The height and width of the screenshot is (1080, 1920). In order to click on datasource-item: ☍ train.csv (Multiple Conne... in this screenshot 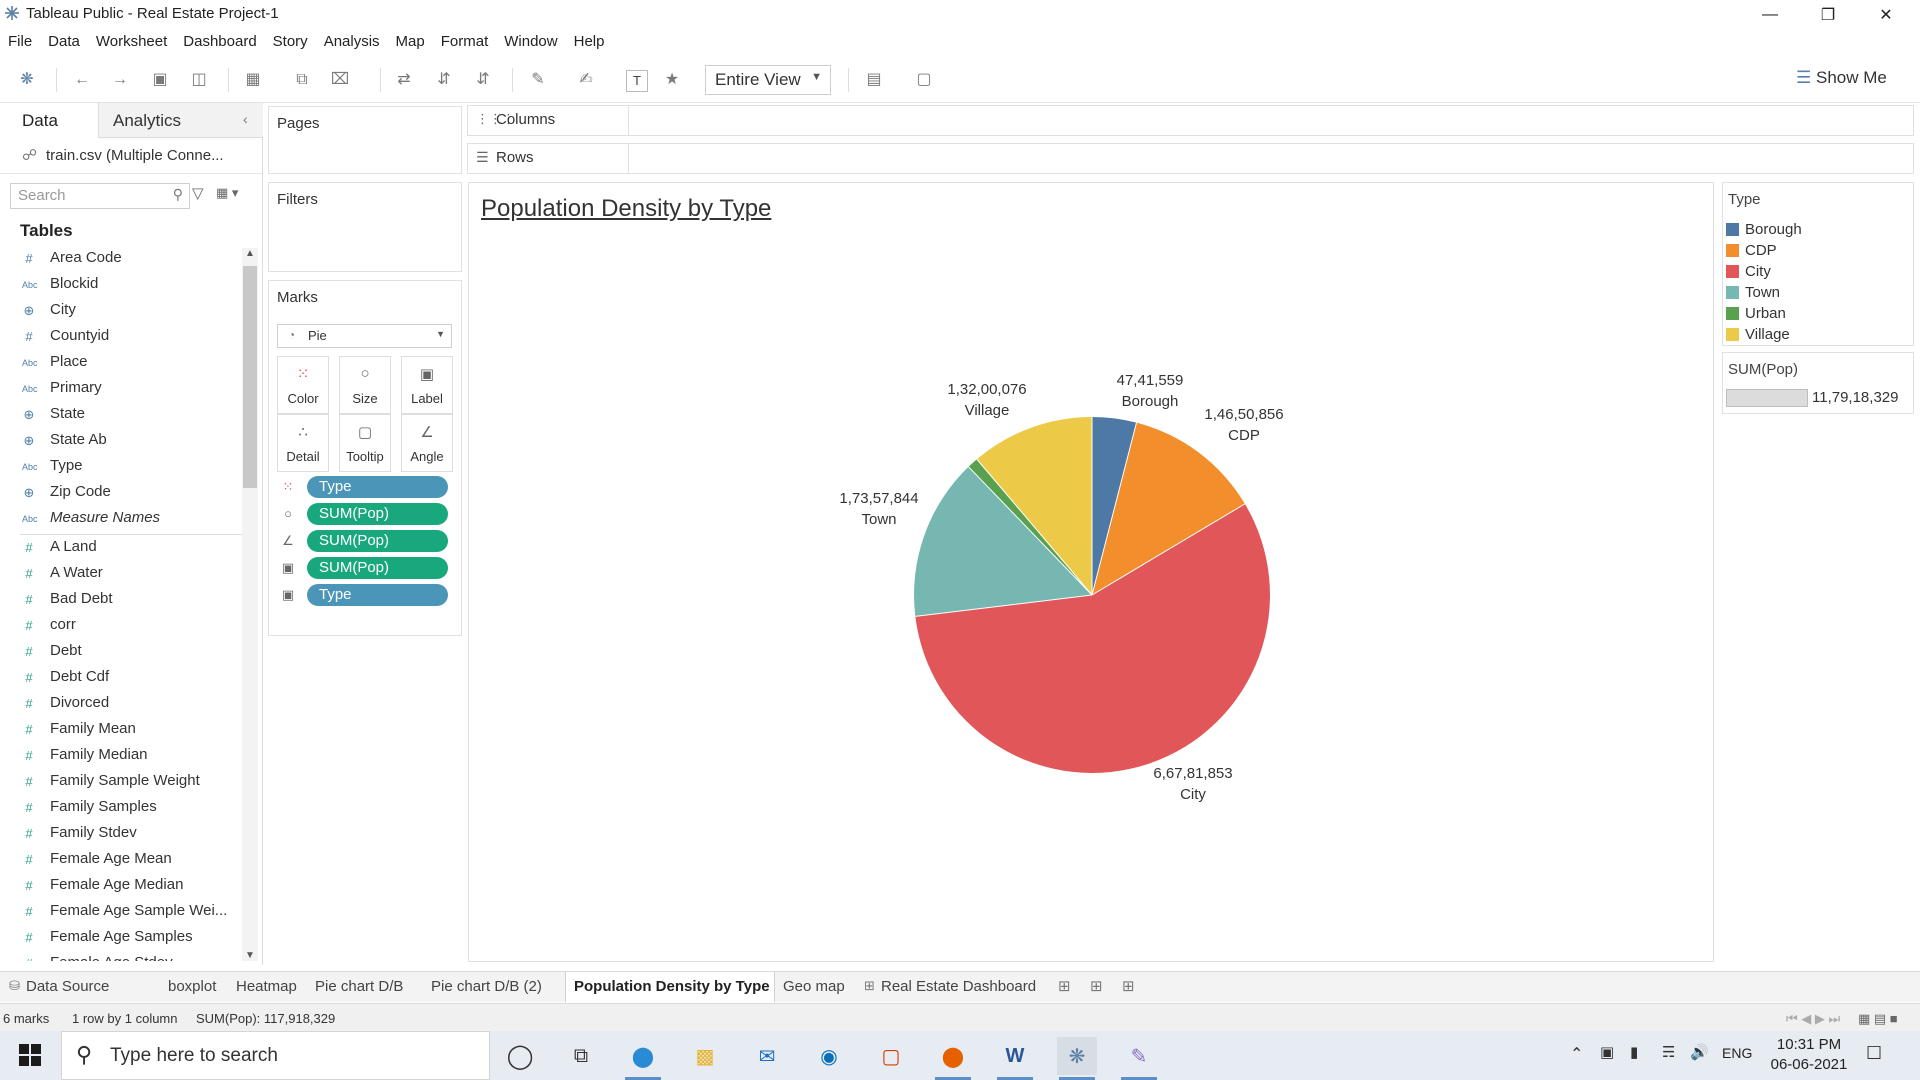, I will do `click(131, 155)`.